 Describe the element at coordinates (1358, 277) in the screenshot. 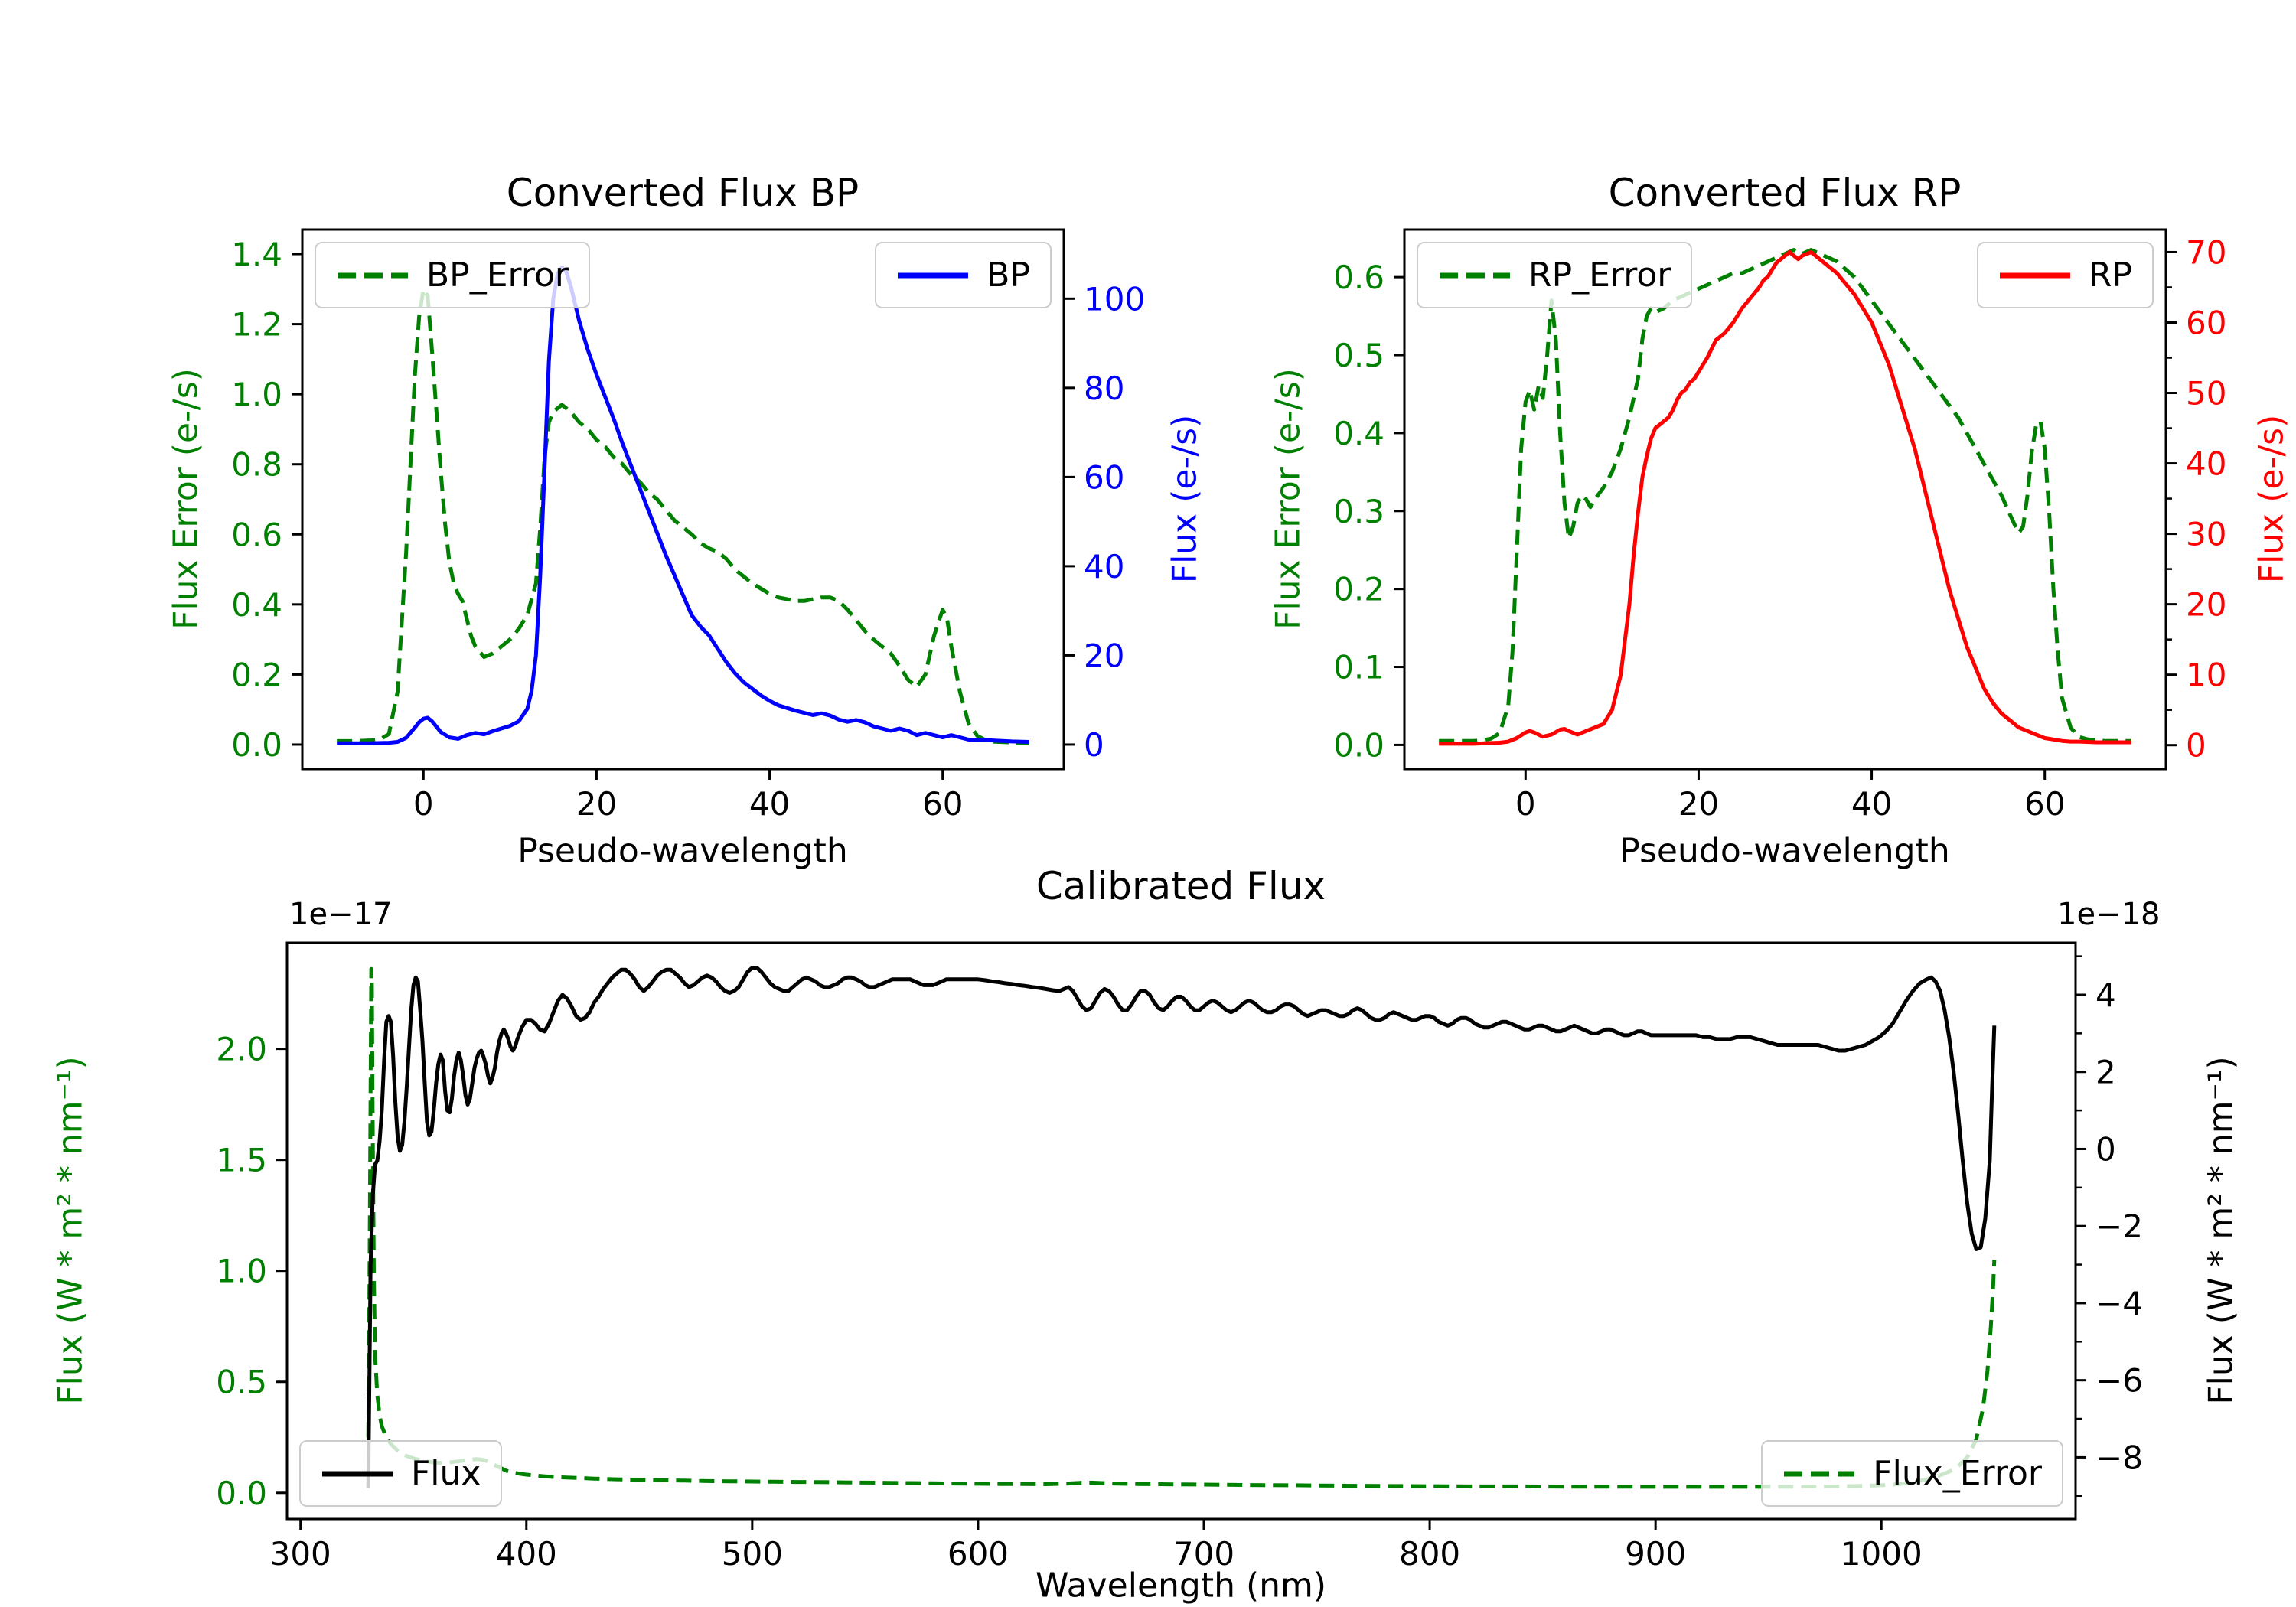

I see `rp-y-left-tick-label: 0.6` at that location.